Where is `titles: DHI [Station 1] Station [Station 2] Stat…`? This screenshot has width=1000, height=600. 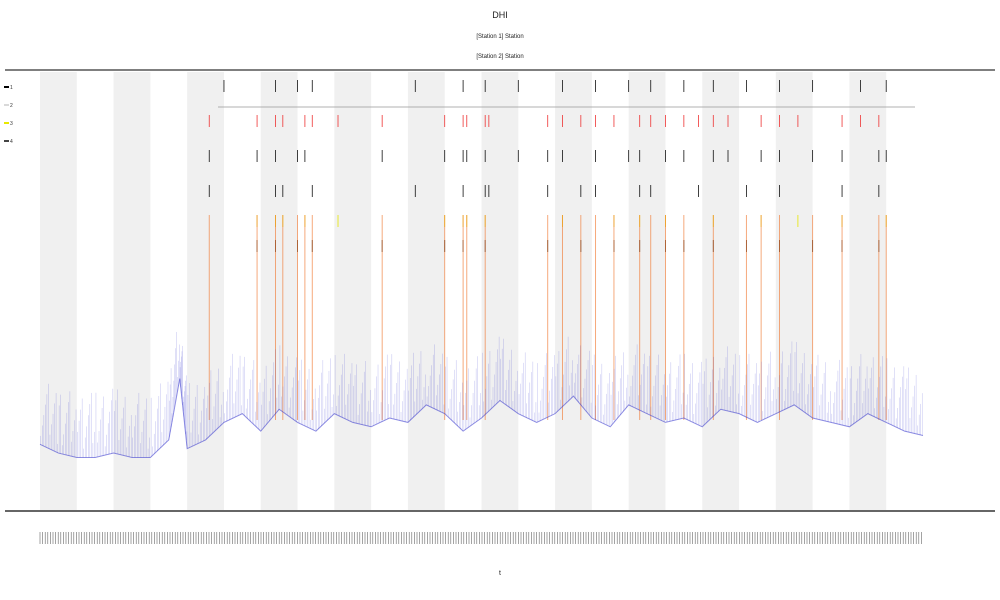
titles: DHI [Station 1] Station [Station 2] Stat… is located at coordinates (499, 293).